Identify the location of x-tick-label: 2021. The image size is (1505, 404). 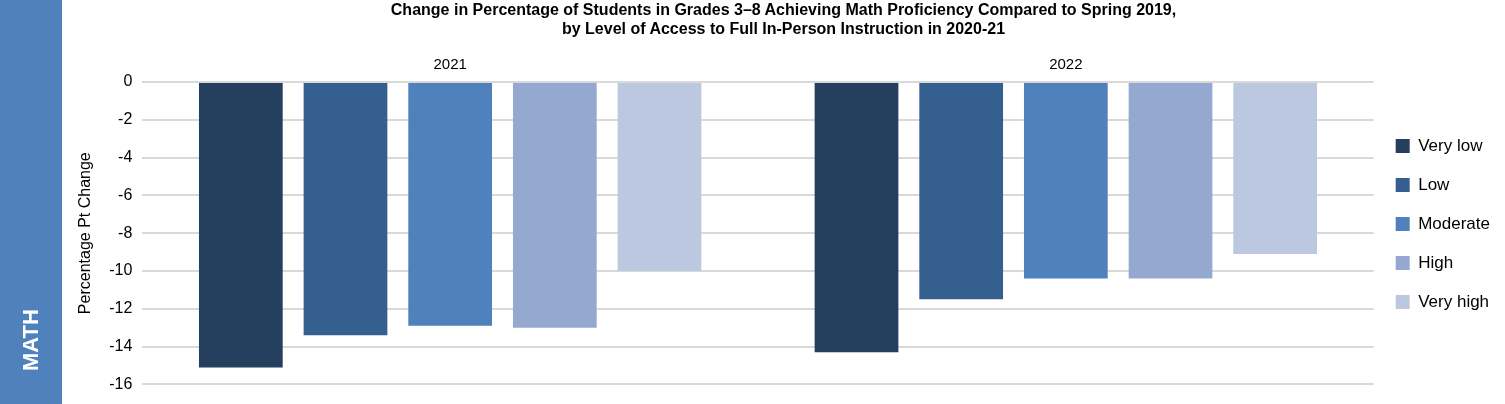
(450, 64).